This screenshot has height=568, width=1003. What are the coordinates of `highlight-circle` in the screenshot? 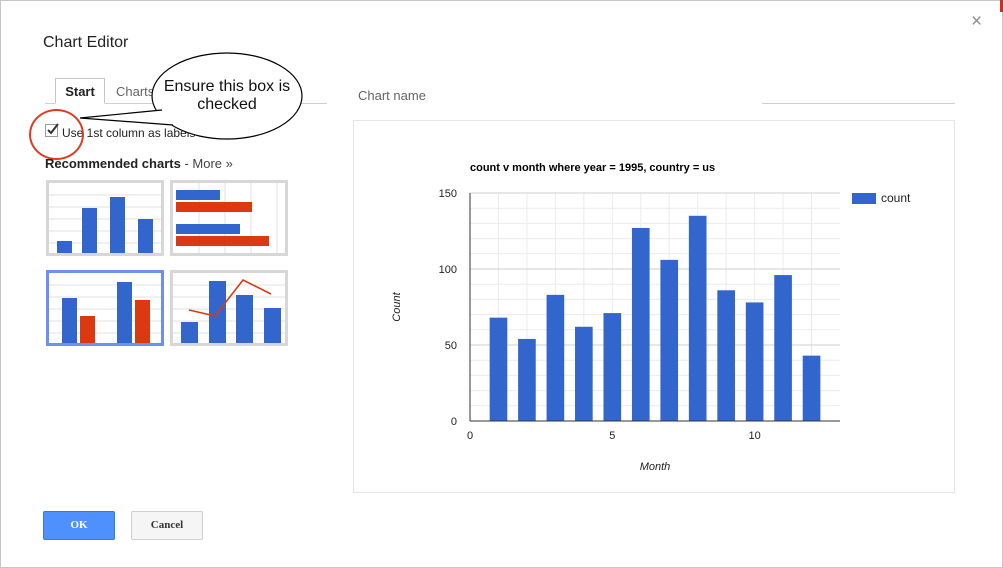 It's located at (56, 134).